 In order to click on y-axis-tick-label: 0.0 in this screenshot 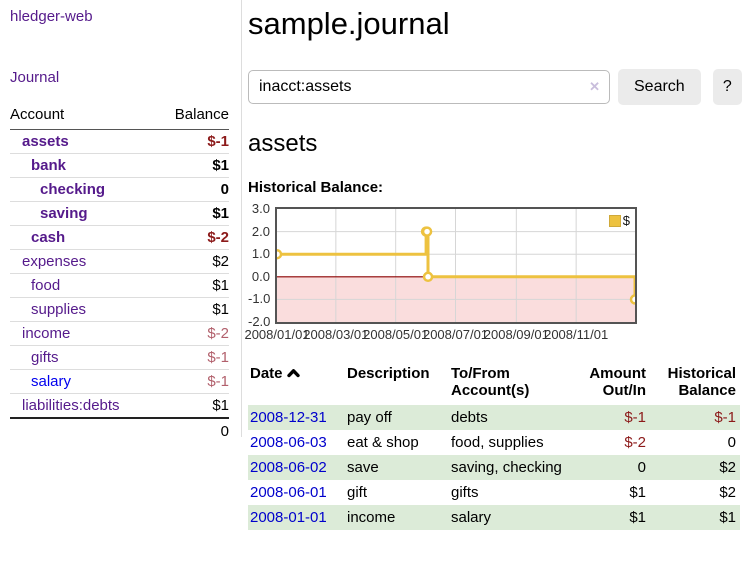, I will do `click(260, 276)`.